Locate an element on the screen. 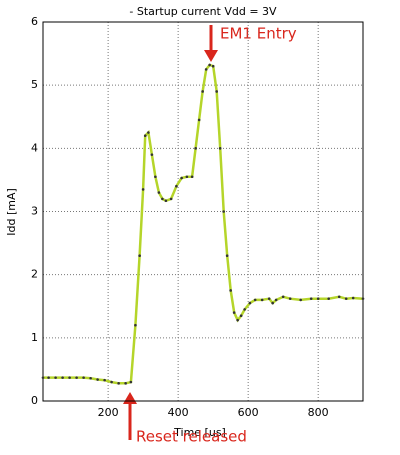 This screenshot has width=400, height=455. chart-title: - Startup current Vdd = 3V is located at coordinates (203, 11).